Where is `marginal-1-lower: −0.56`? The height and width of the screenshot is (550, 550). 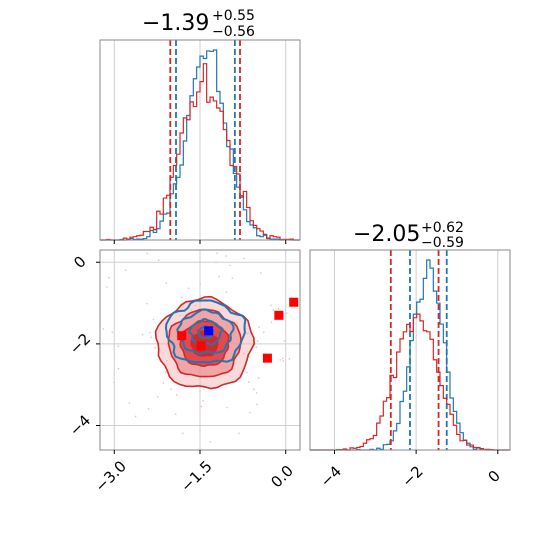 marginal-1-lower: −0.56 is located at coordinates (233, 32).